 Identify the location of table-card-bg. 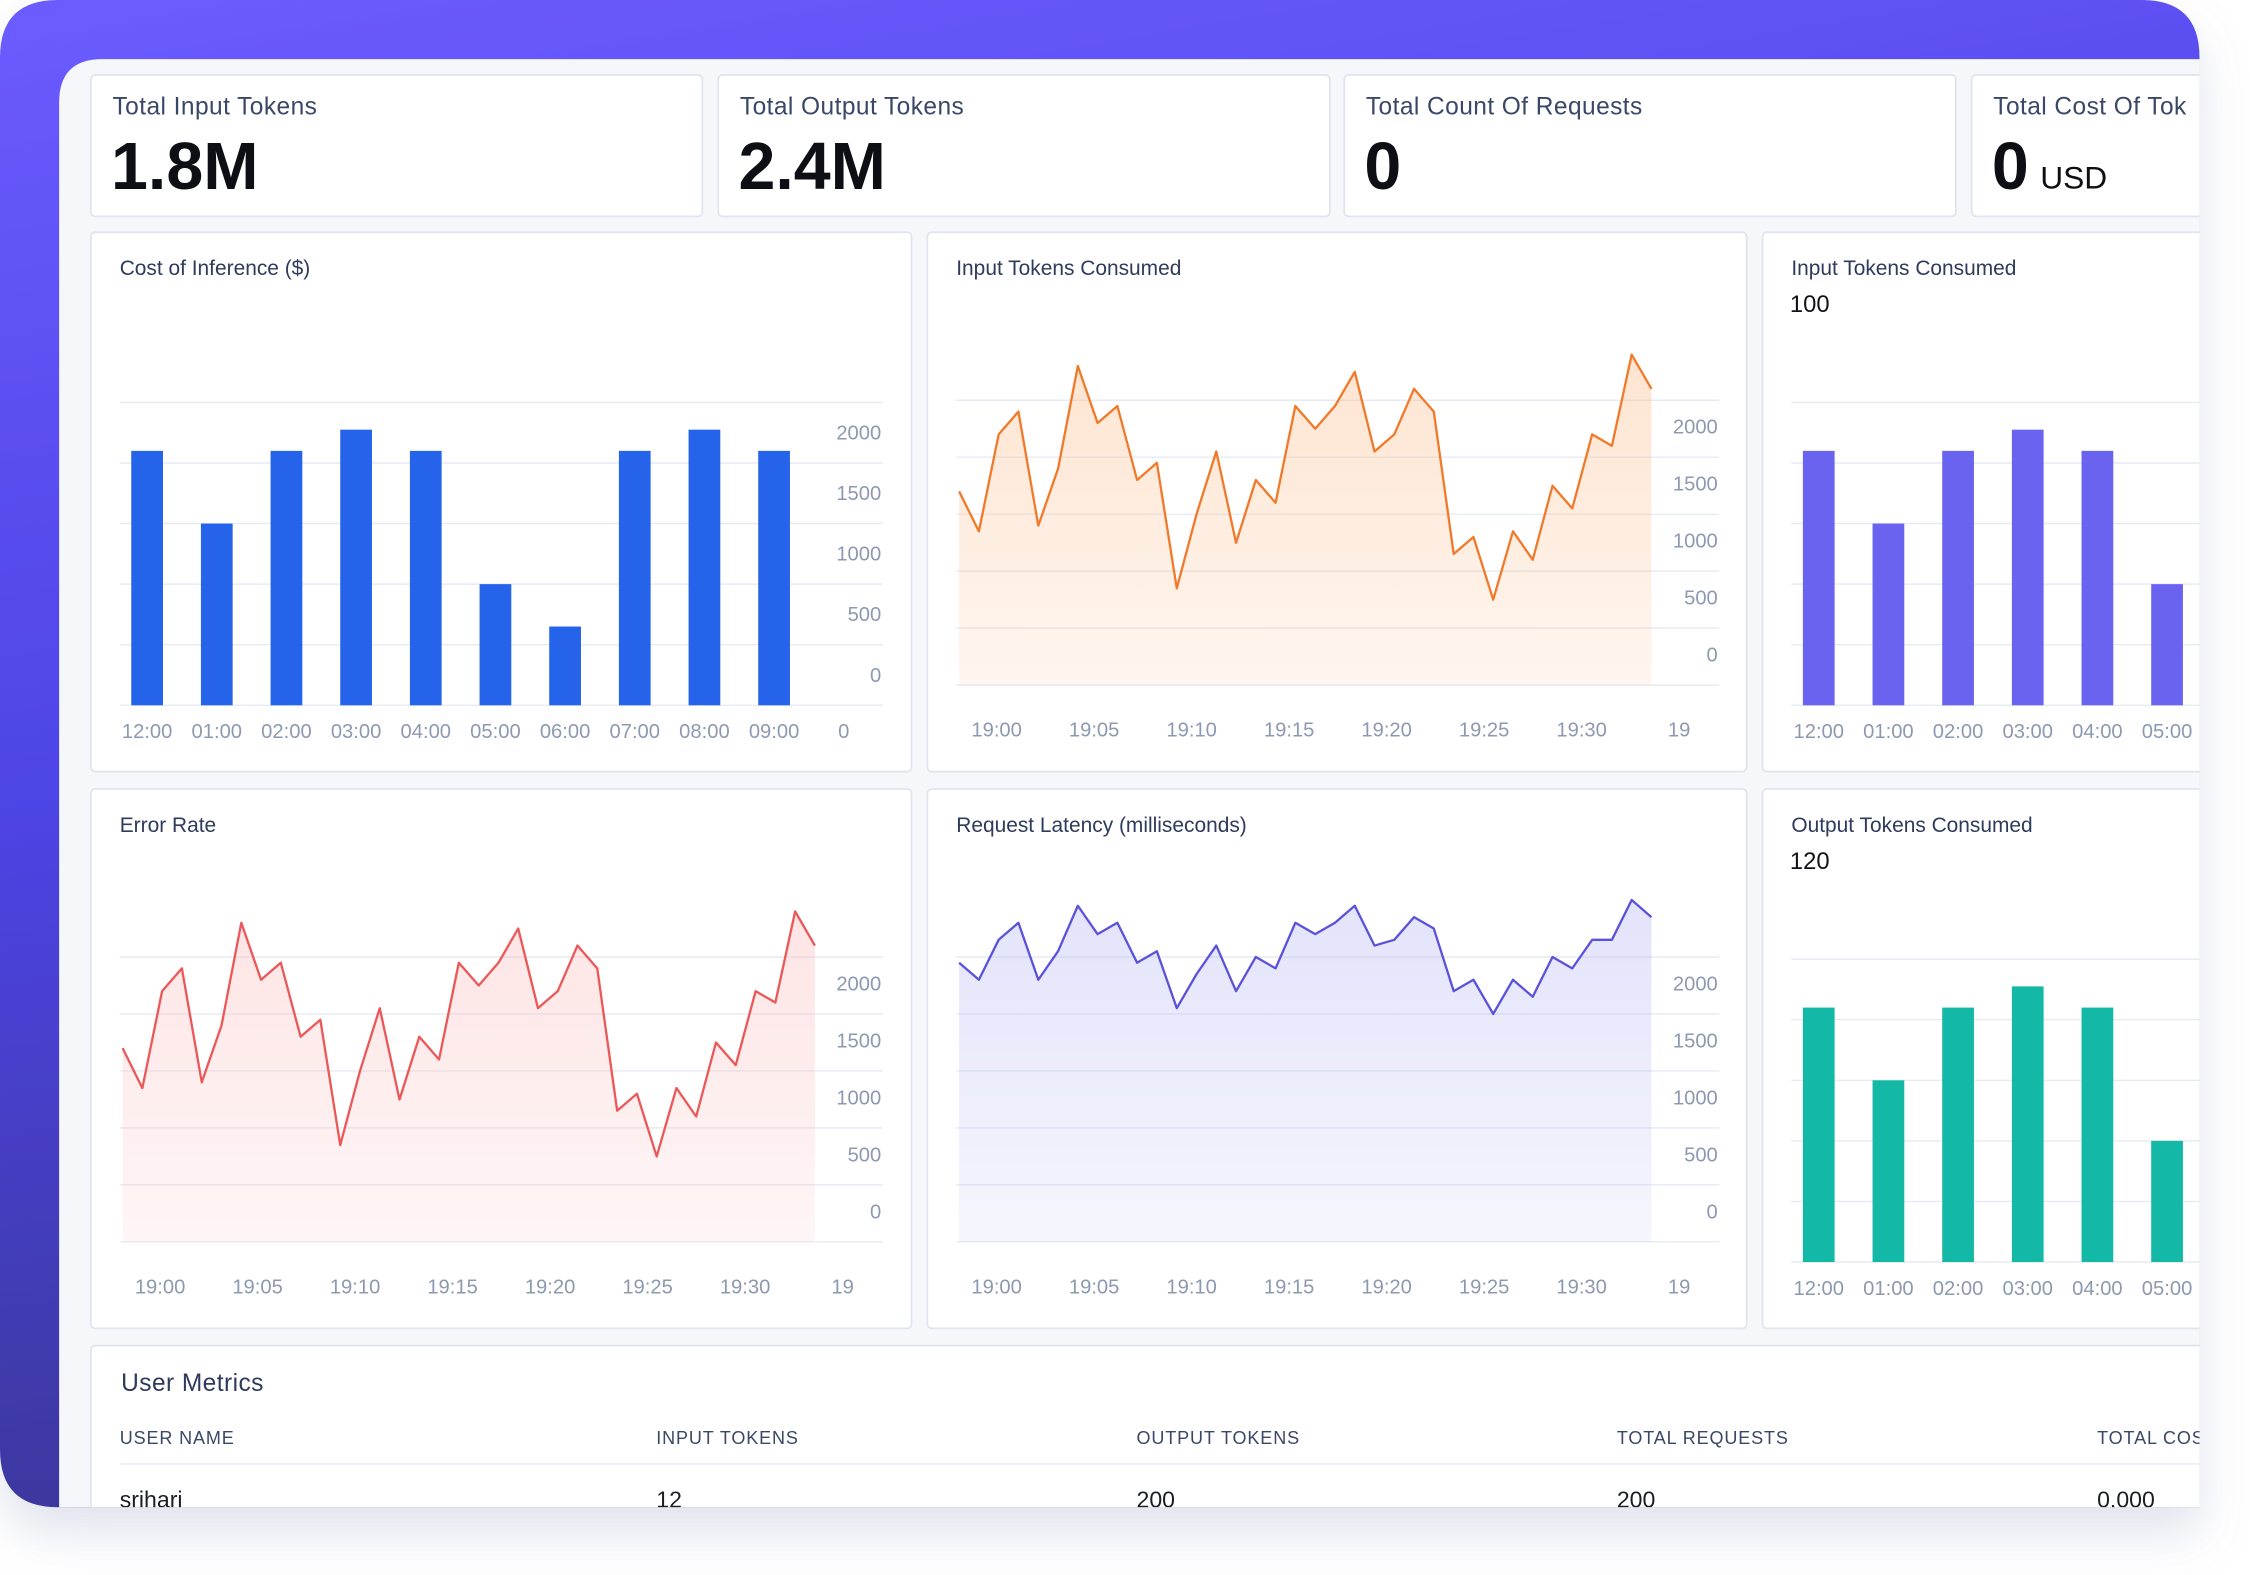
(1145, 1426).